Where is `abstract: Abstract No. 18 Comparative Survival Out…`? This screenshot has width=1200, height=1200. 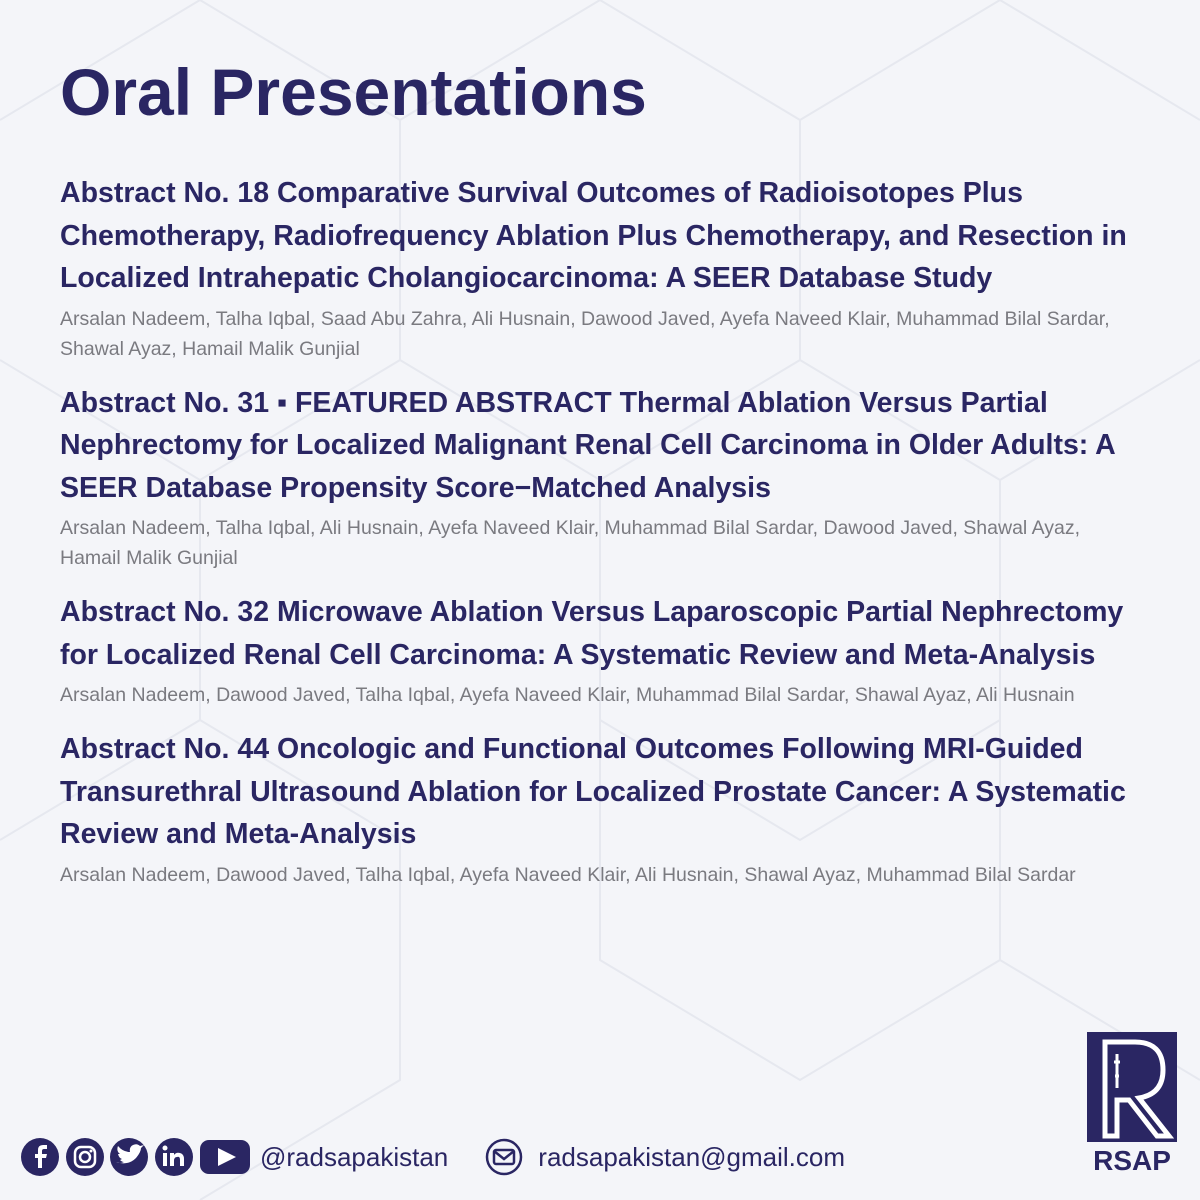 abstract: Abstract No. 18 Comparative Survival Out… is located at coordinates (600, 268).